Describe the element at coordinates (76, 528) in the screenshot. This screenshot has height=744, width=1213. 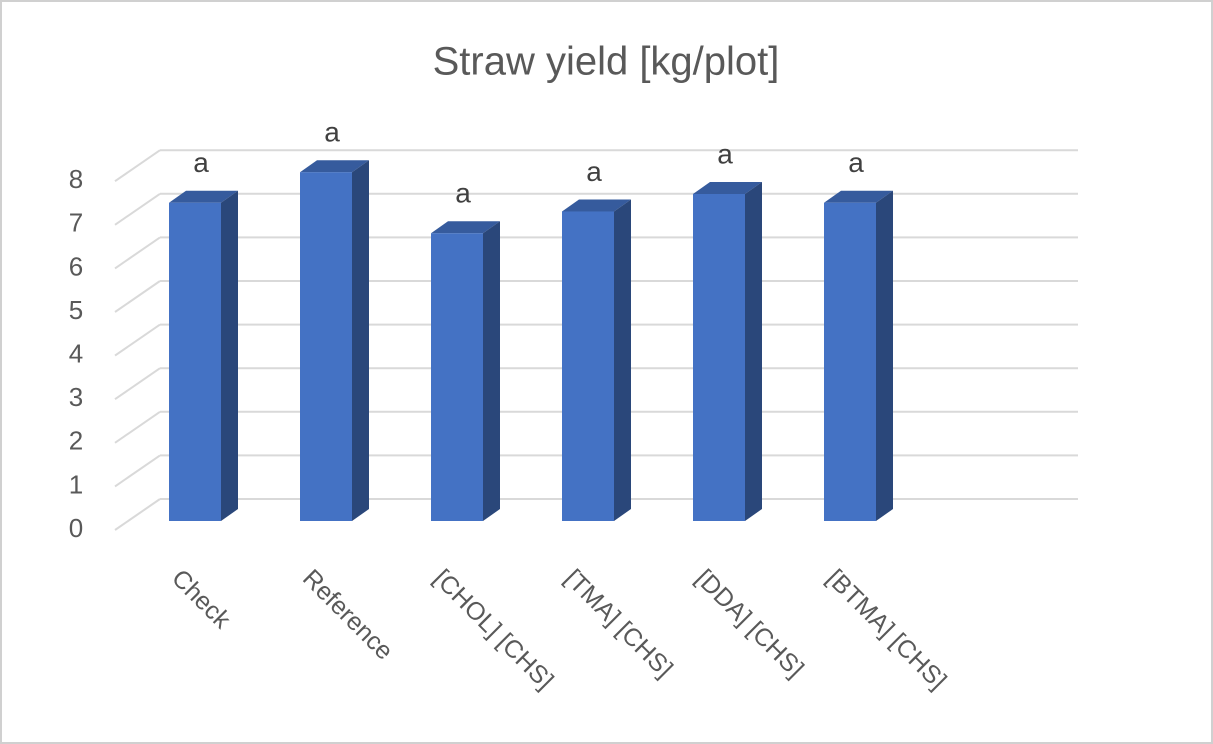
I see `y-tick-label: 0` at that location.